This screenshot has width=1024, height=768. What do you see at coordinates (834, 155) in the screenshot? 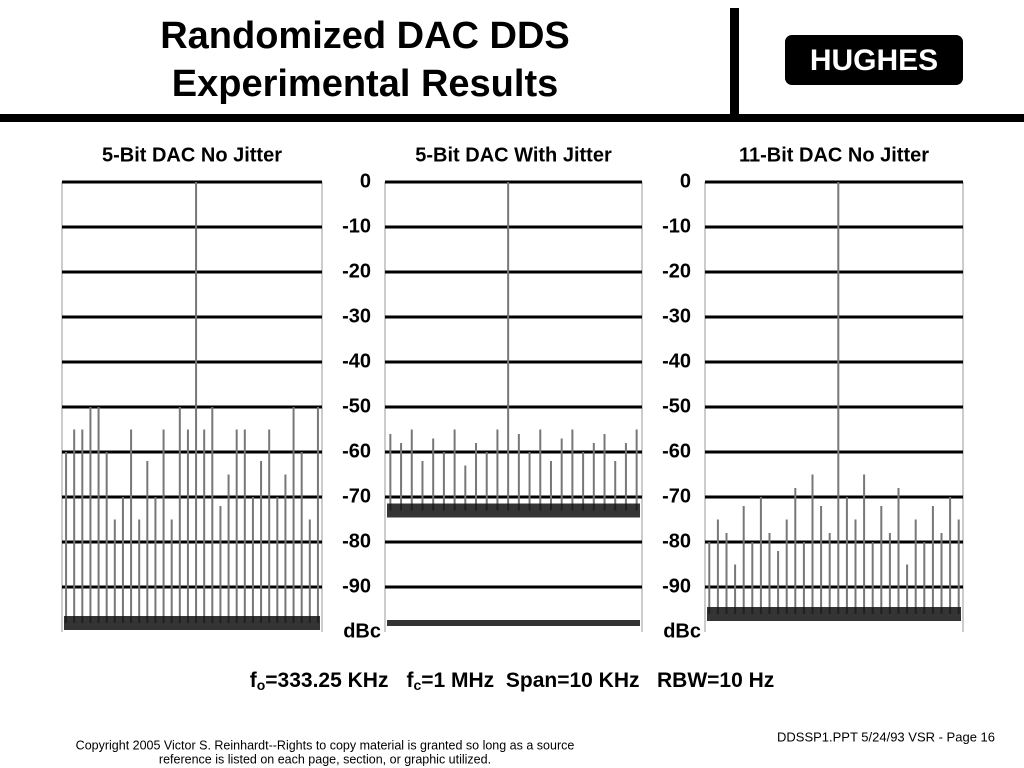
I see `panel-title: 11-Bit DAC No Jitter` at bounding box center [834, 155].